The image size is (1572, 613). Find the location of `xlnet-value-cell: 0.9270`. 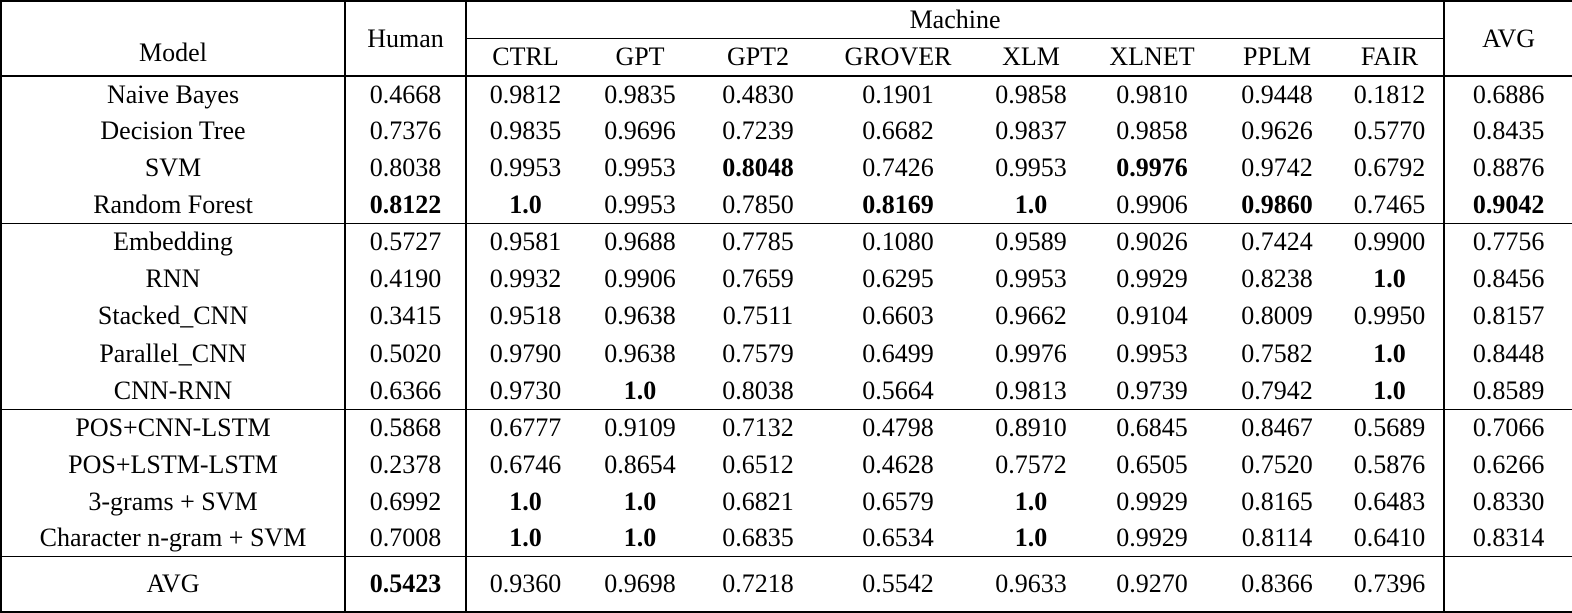

xlnet-value-cell: 0.9270 is located at coordinates (1152, 584).